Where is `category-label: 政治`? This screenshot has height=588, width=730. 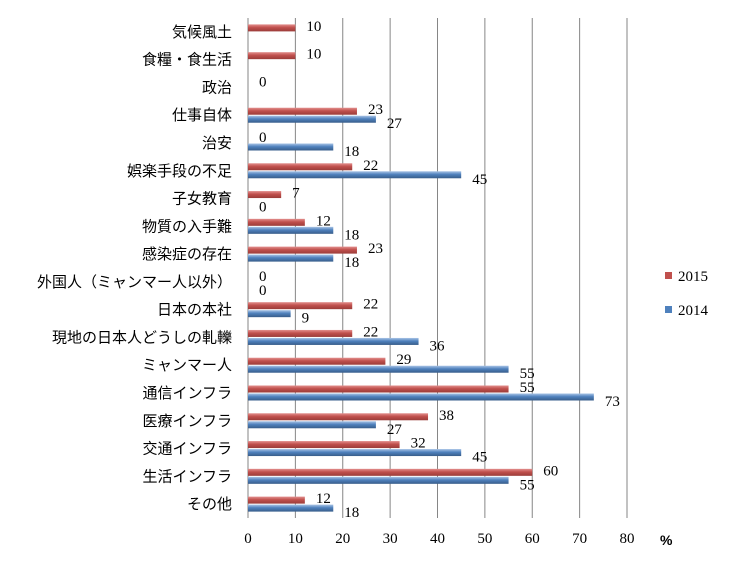 category-label: 政治 is located at coordinates (217, 87).